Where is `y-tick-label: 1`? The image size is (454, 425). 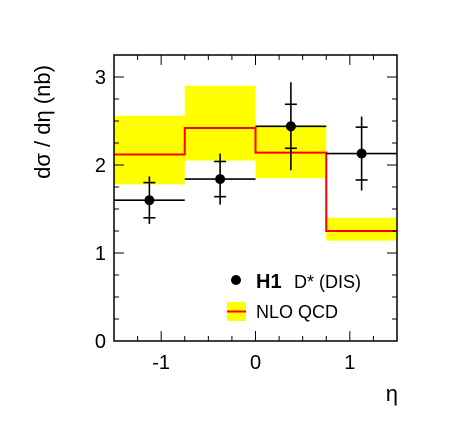 y-tick-label: 1 is located at coordinates (100, 254).